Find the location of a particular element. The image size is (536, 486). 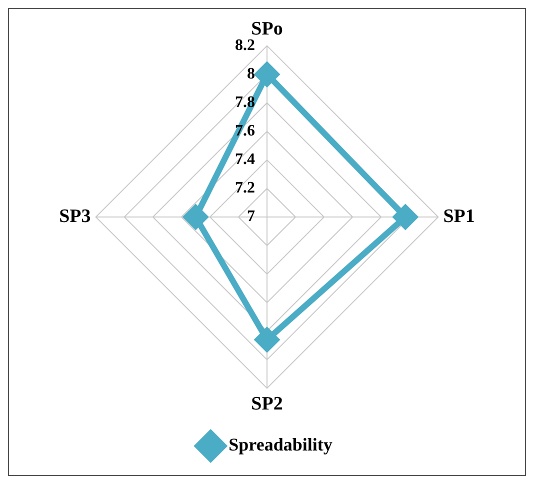

y-tick-label: 8 is located at coordinates (251, 73).